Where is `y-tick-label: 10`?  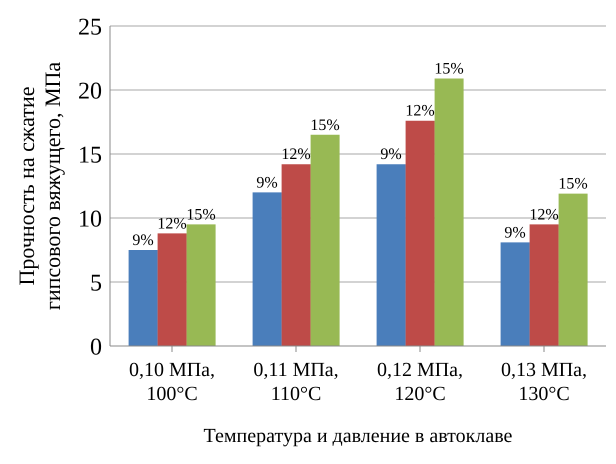
y-tick-label: 10 is located at coordinates (90, 219).